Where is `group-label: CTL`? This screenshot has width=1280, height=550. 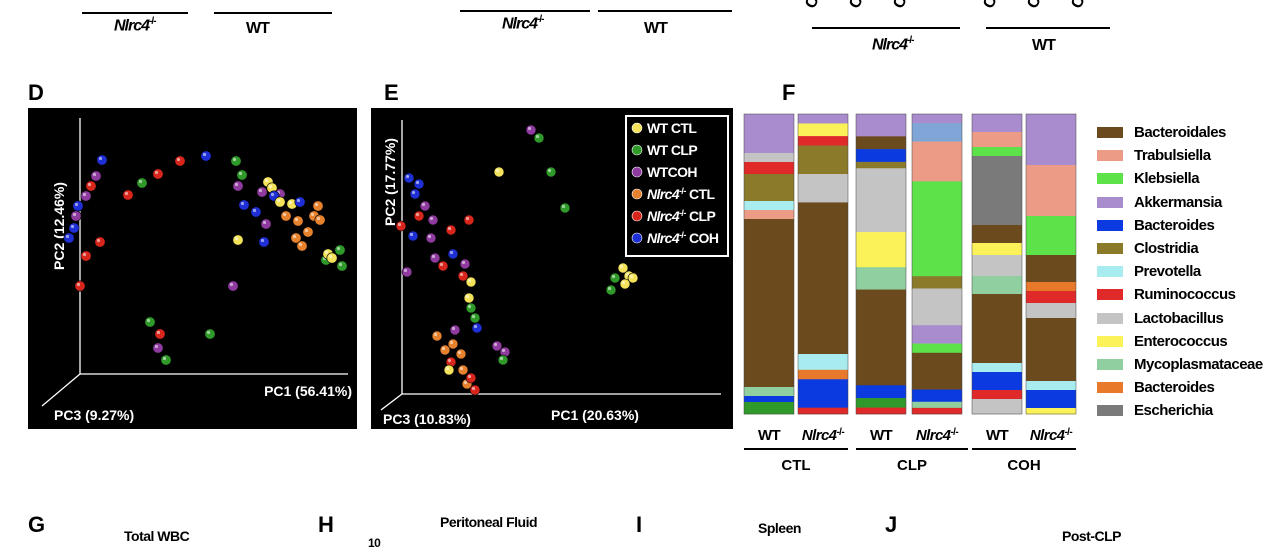 group-label: CTL is located at coordinates (795, 465).